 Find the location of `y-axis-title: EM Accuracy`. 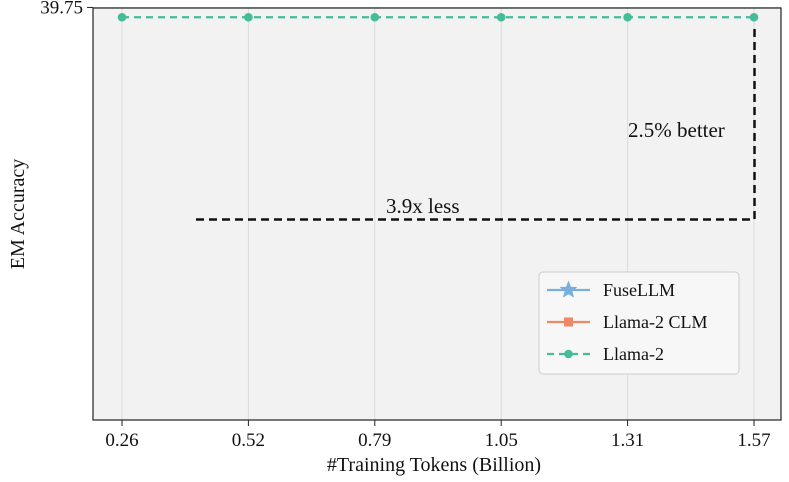

y-axis-title: EM Accuracy is located at coordinates (18, 214).